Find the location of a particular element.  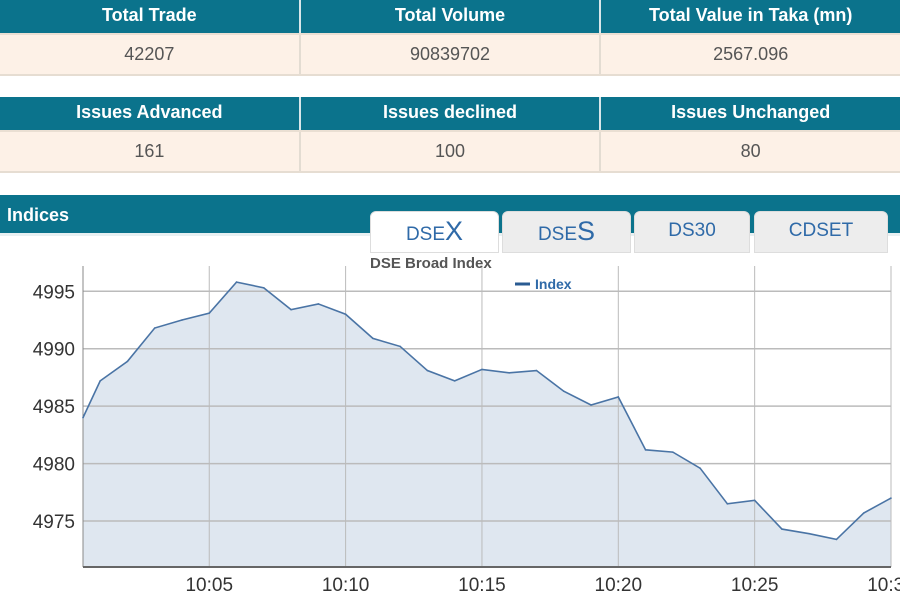

header-total-trade: Total Trade is located at coordinates (150, 16).